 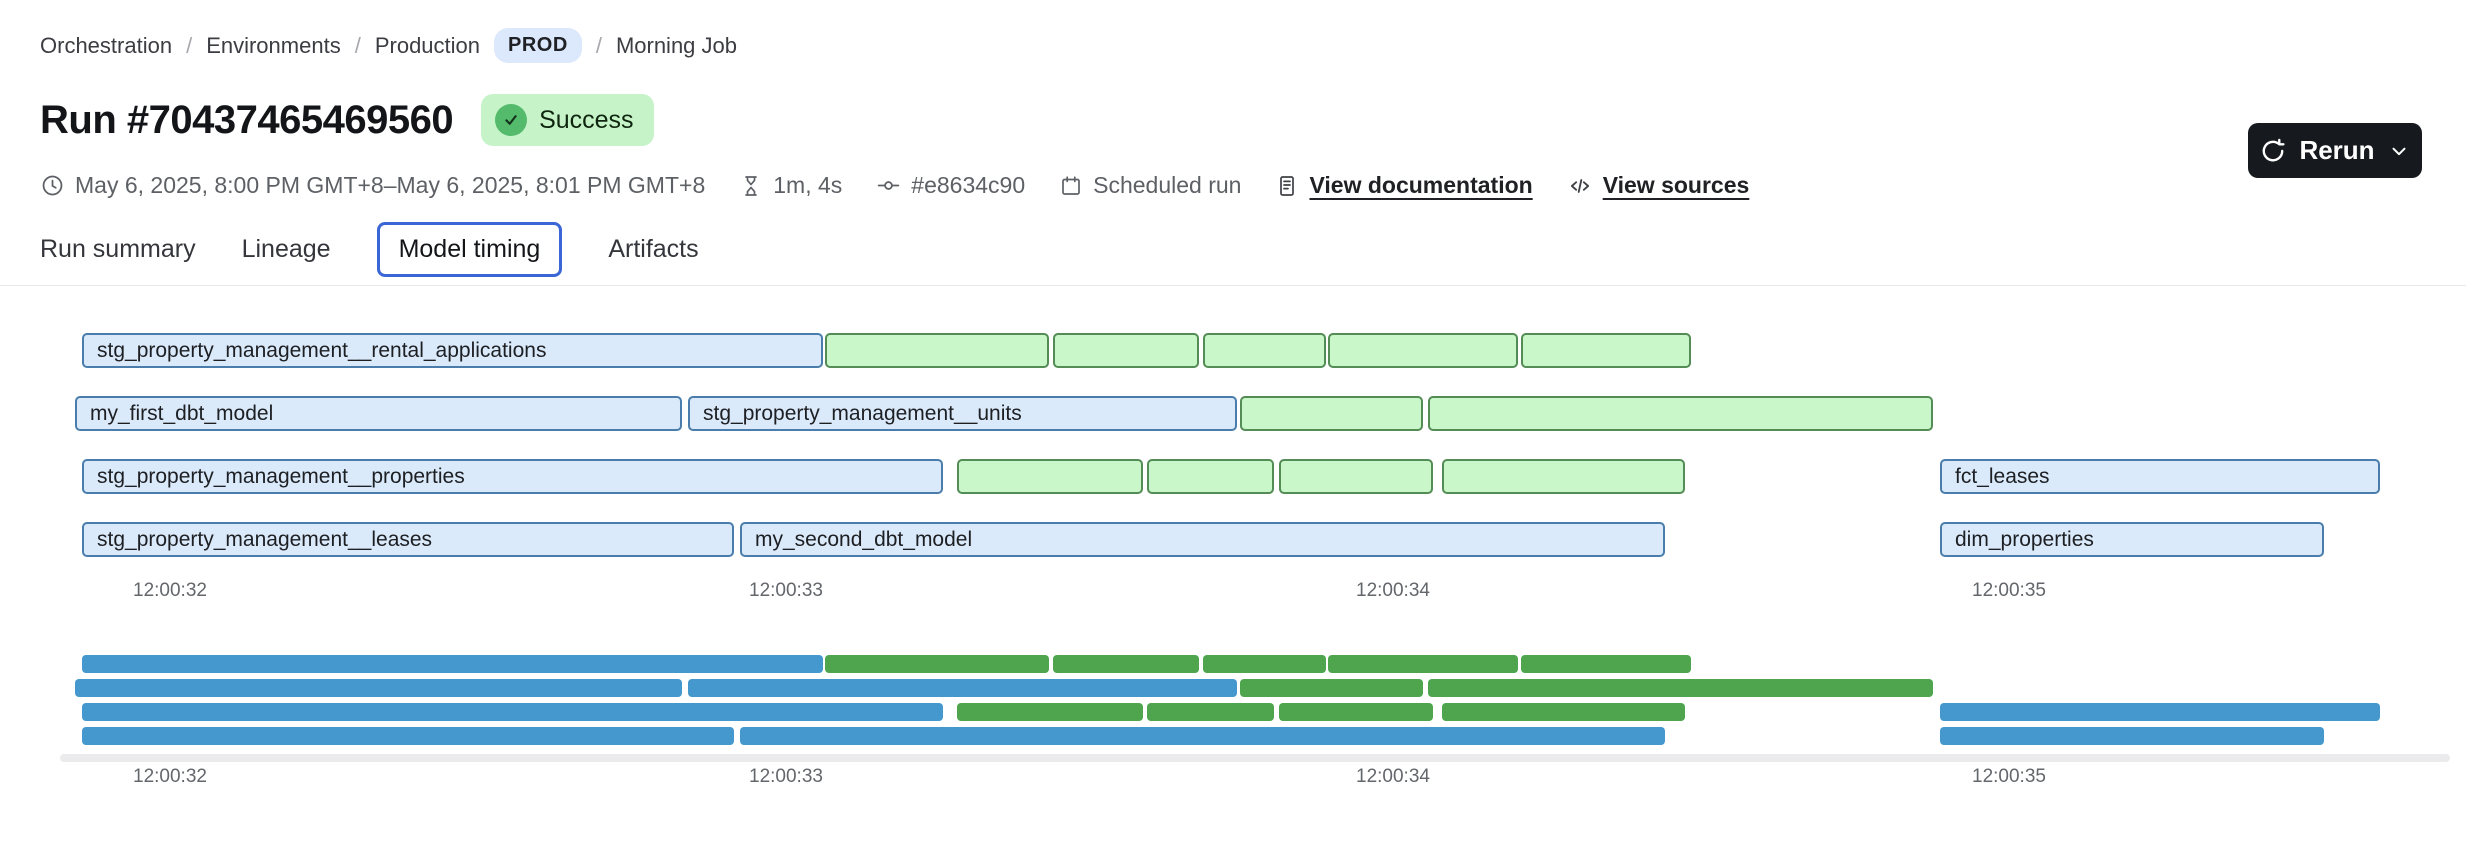 I want to click on title-row: Run #70437465469560 Success, so click(x=347, y=120).